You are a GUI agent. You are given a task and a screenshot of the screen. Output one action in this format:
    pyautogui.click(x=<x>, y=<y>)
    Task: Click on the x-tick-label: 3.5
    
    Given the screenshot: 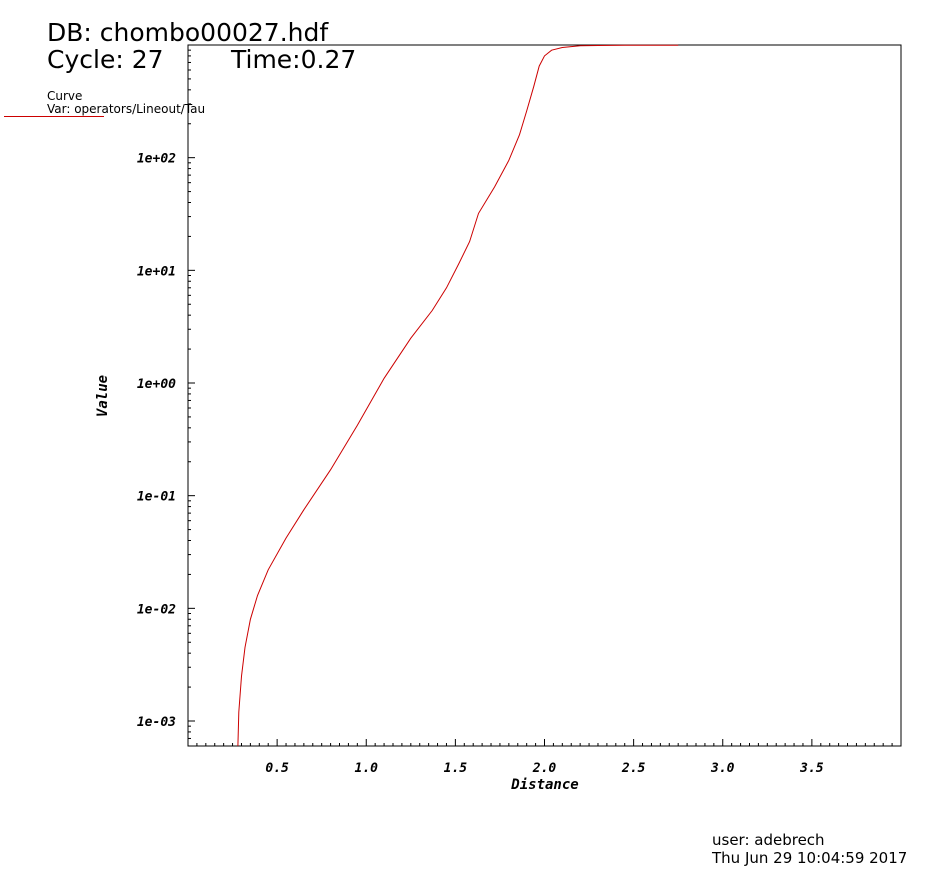 What is the action you would take?
    pyautogui.click(x=811, y=768)
    